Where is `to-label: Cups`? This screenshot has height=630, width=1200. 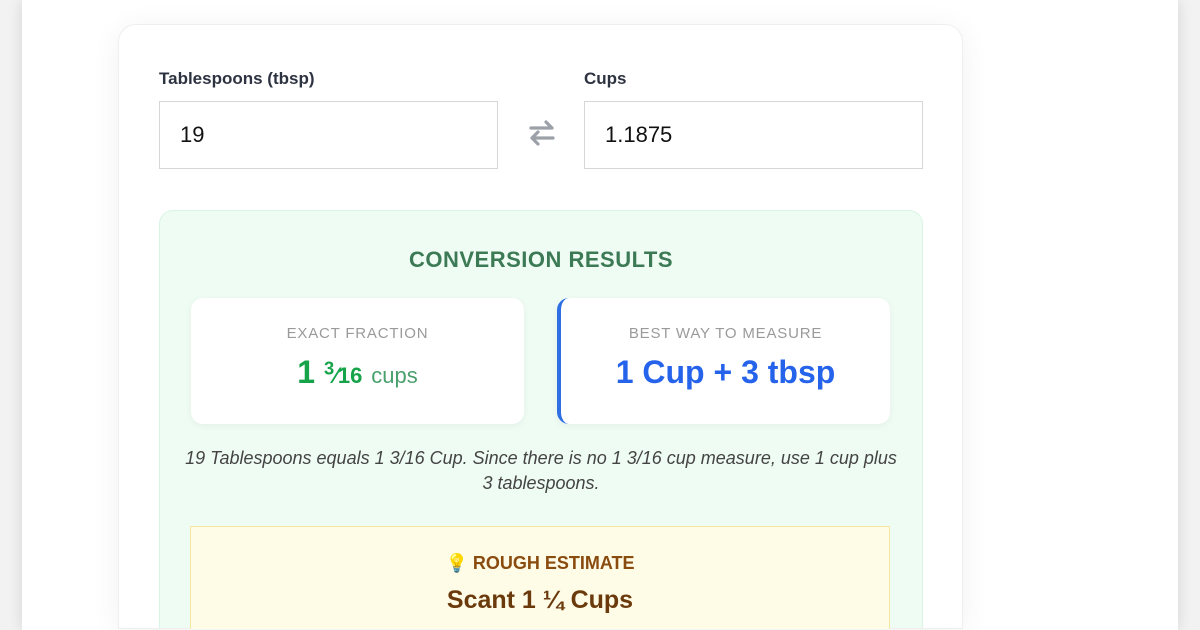
to-label: Cups is located at coordinates (605, 78).